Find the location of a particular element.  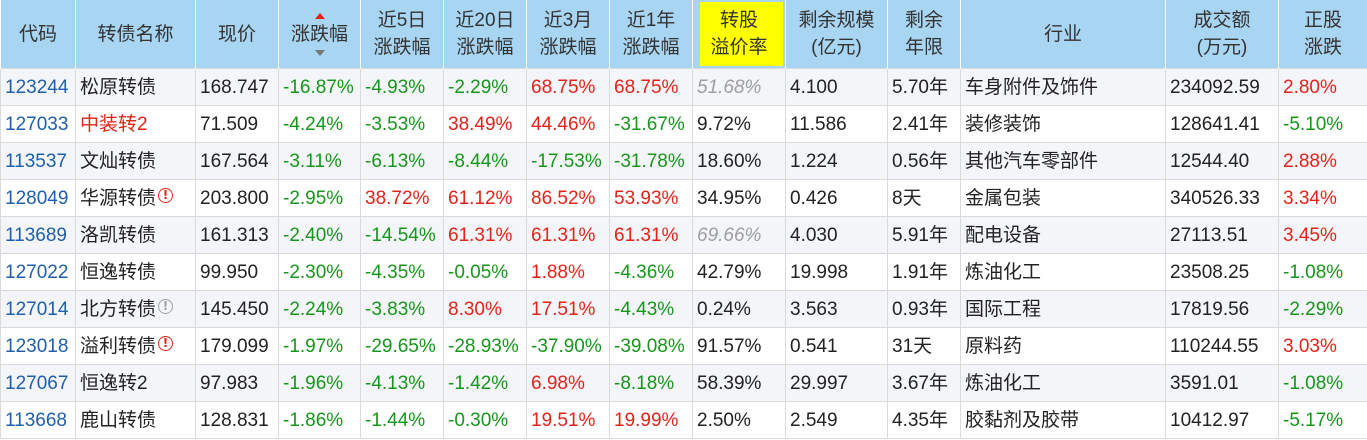

header-conversion-premium: 转股 溢价率 is located at coordinates (739, 34).